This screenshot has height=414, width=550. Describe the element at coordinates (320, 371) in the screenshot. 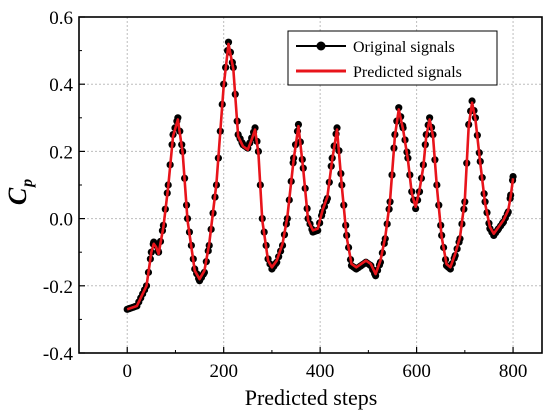

I see `x-tick-label: 400` at that location.